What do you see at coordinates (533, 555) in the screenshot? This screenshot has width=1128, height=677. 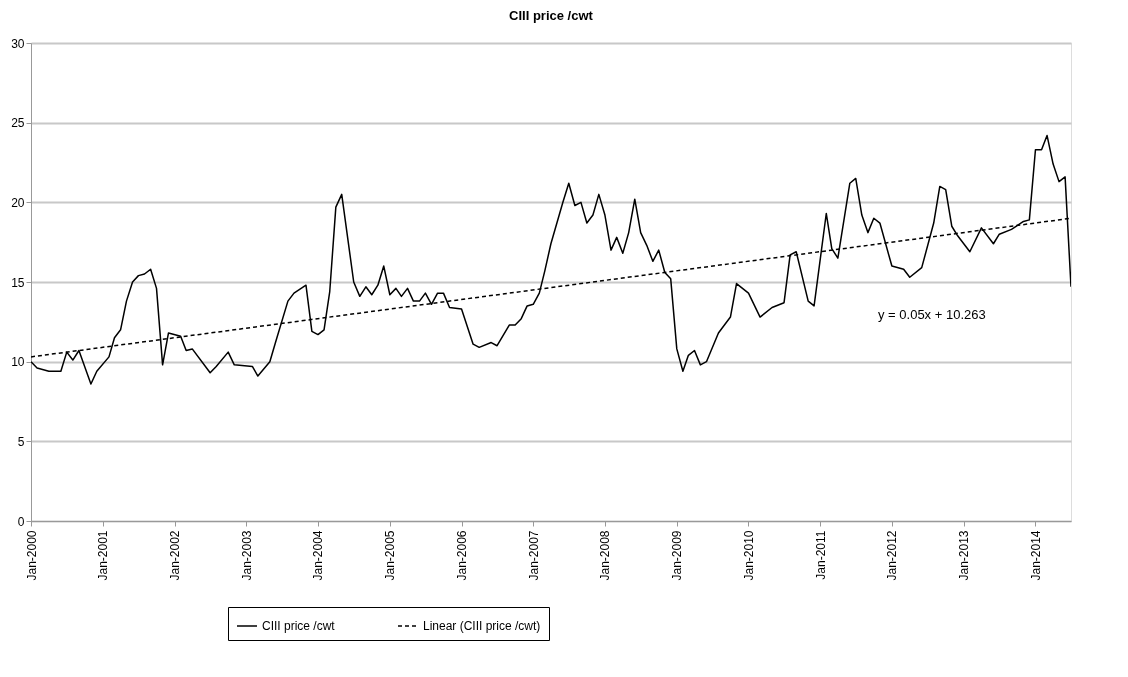 I see `x-tick-label: Jan-2007` at bounding box center [533, 555].